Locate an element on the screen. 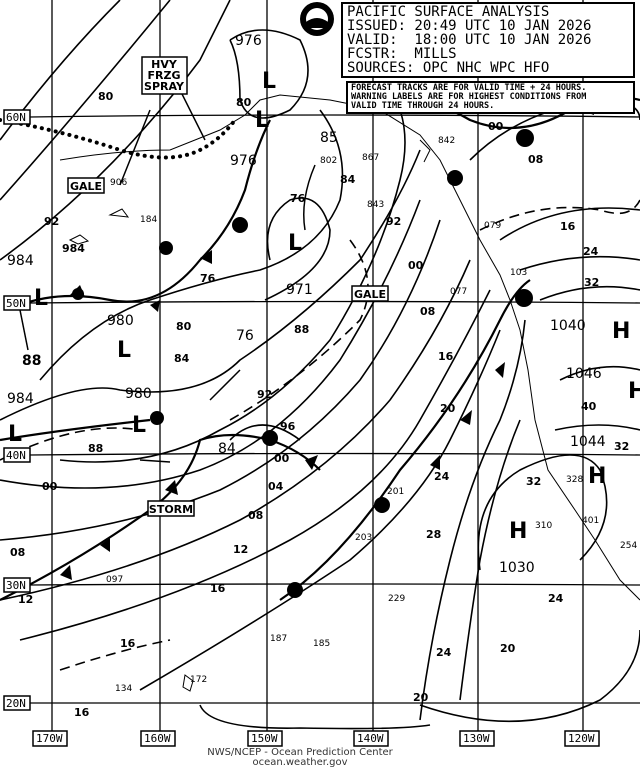 The image size is (640, 768). isobar-labels-9-label: 88 is located at coordinates (301, 329).